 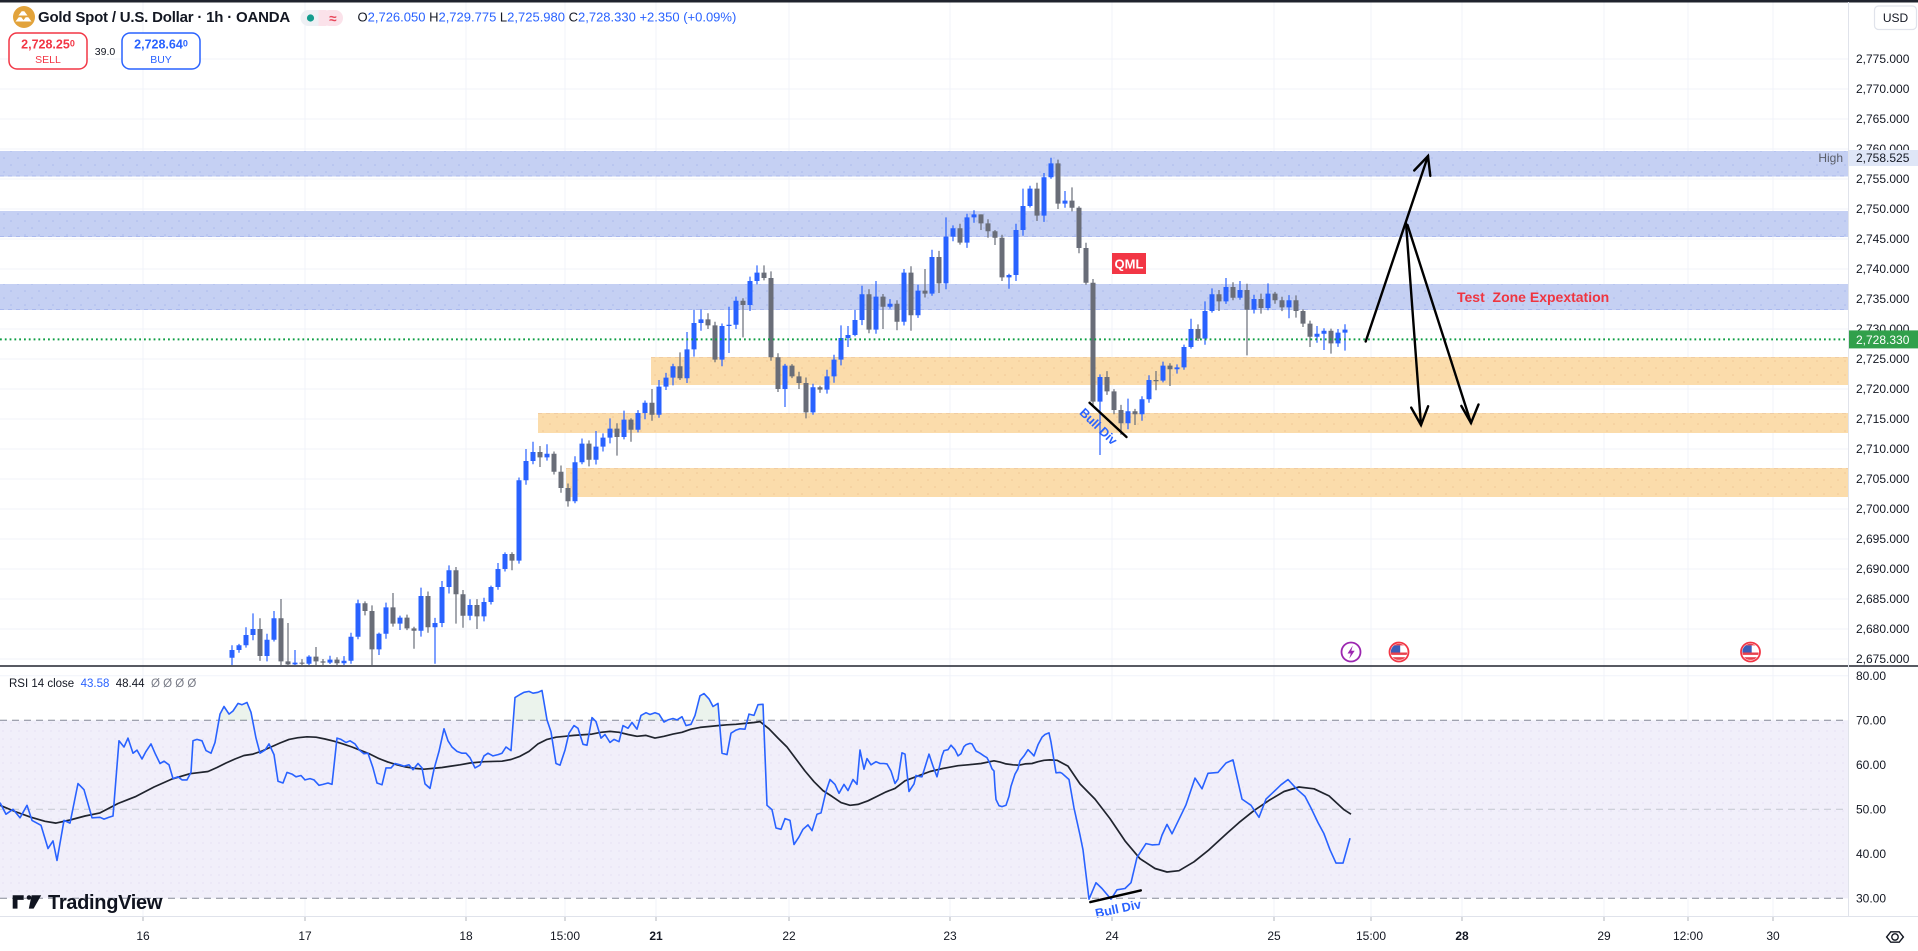 I want to click on svg-text: 12:00, so click(x=1688, y=936).